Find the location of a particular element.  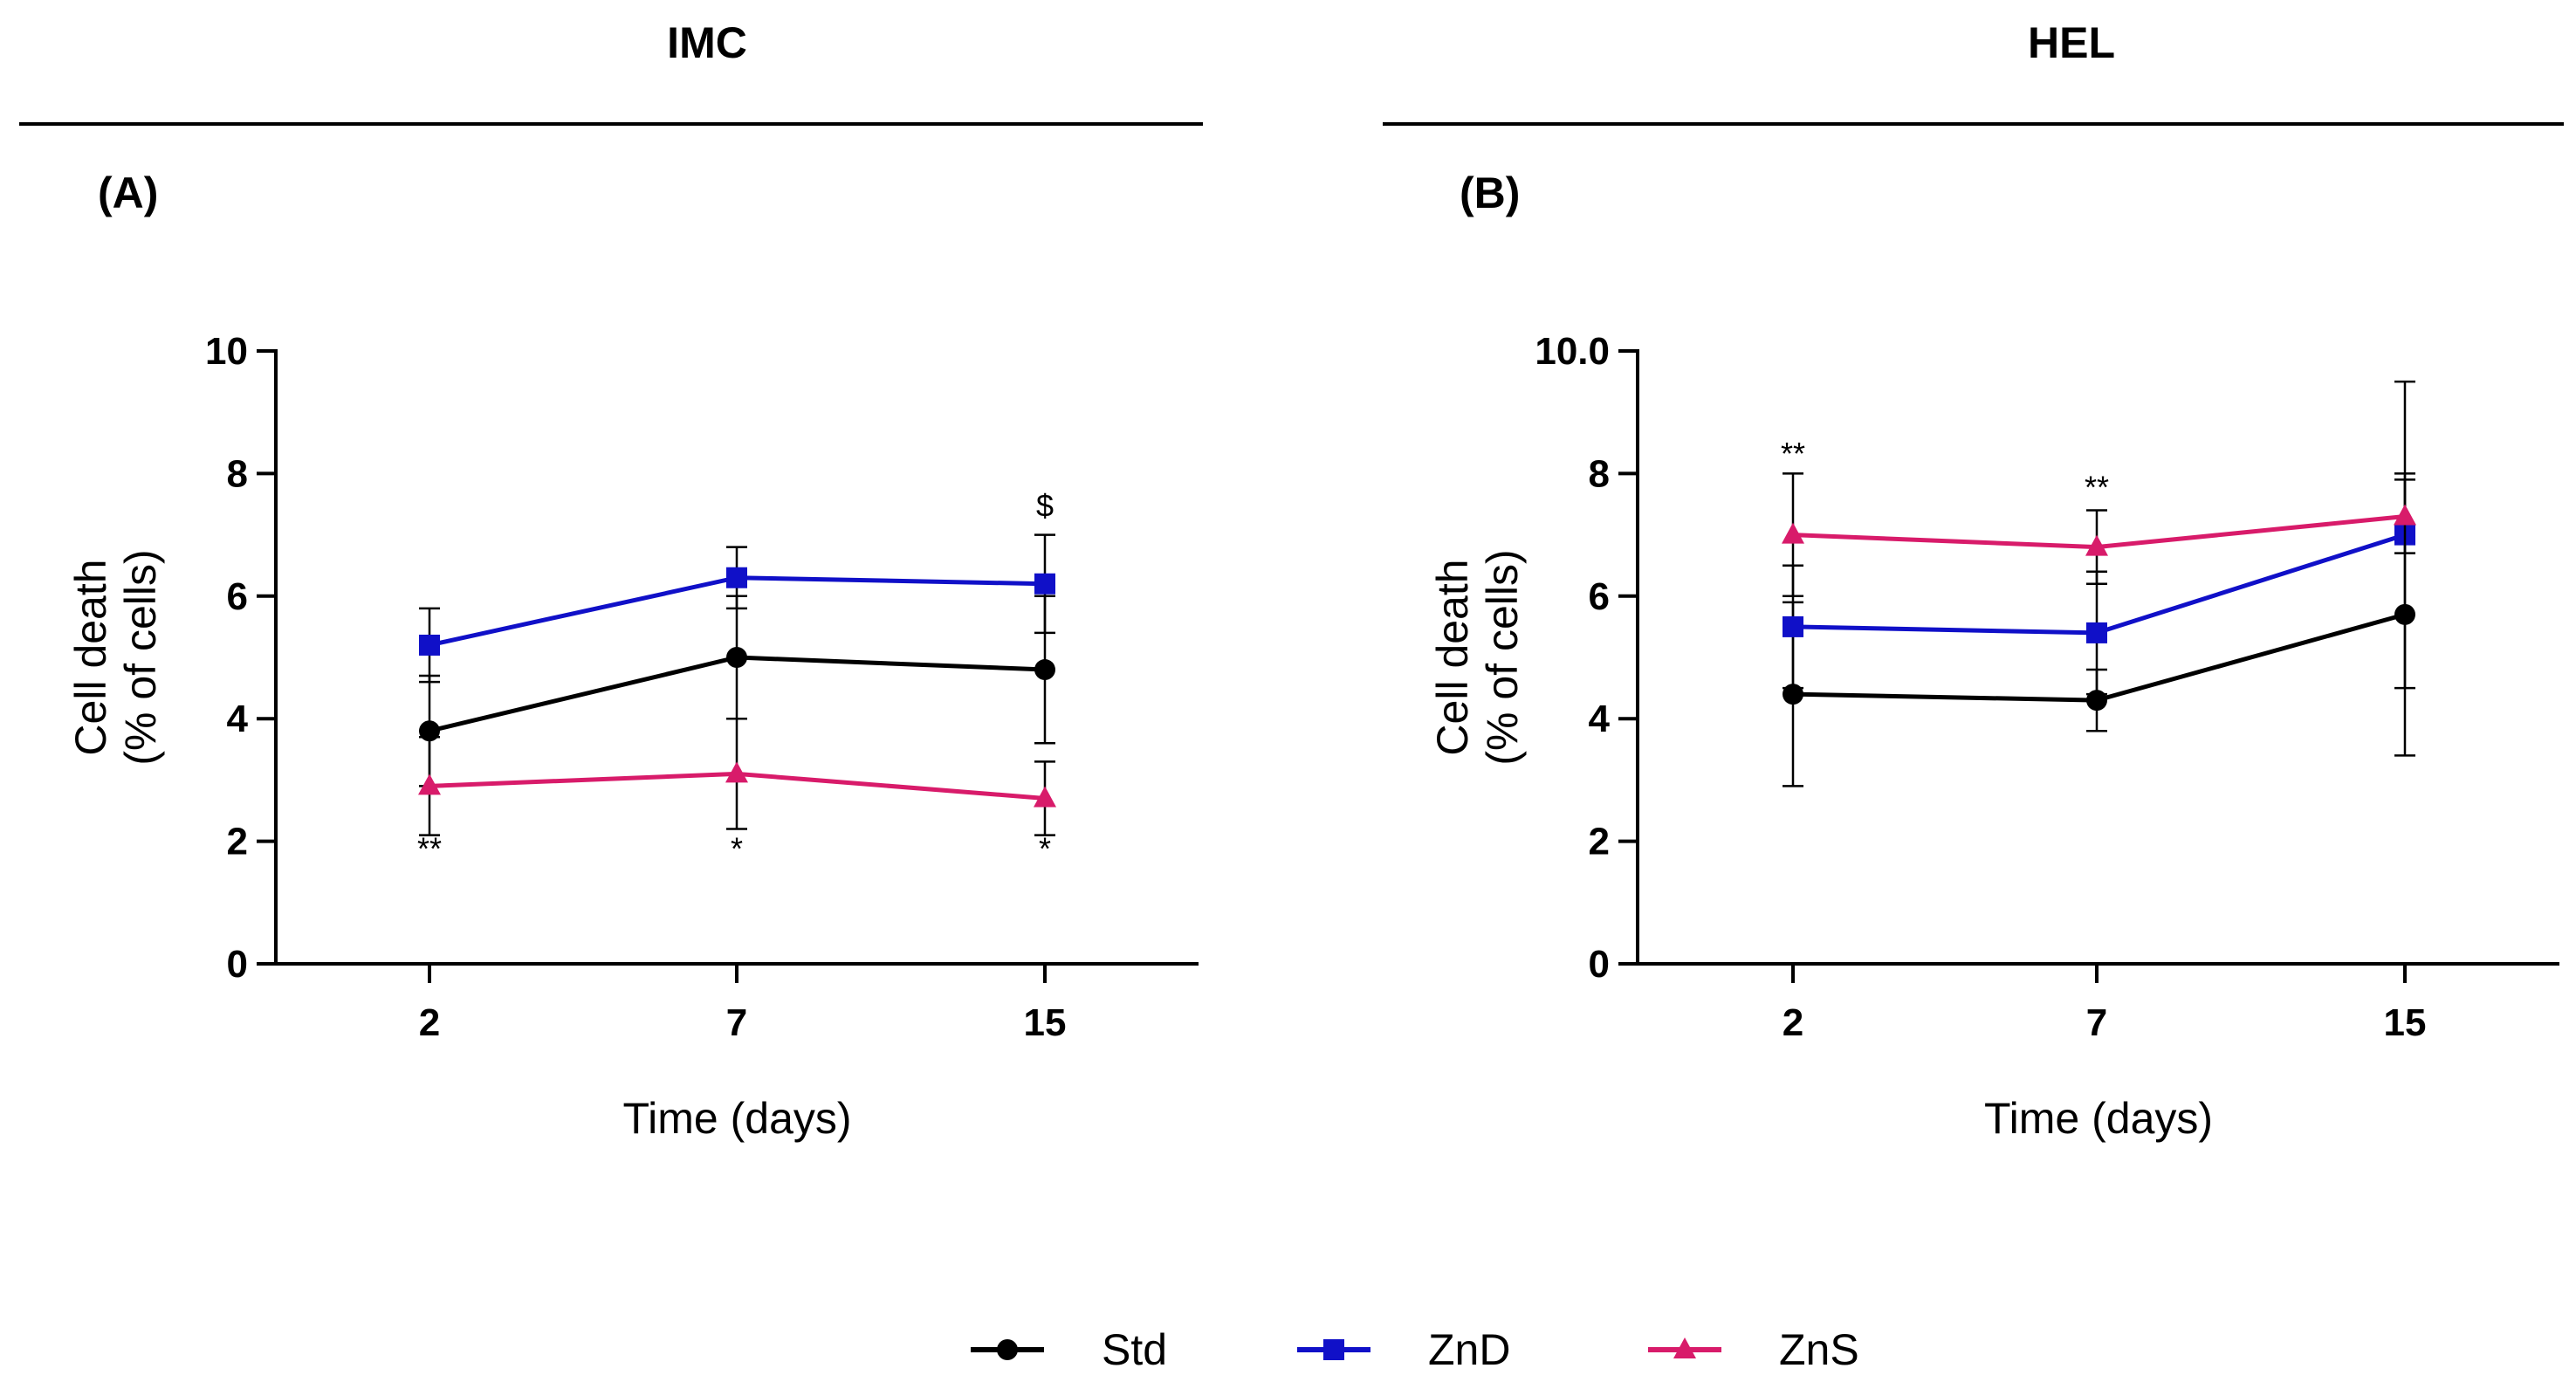

panel-label: (B) is located at coordinates (1490, 193).